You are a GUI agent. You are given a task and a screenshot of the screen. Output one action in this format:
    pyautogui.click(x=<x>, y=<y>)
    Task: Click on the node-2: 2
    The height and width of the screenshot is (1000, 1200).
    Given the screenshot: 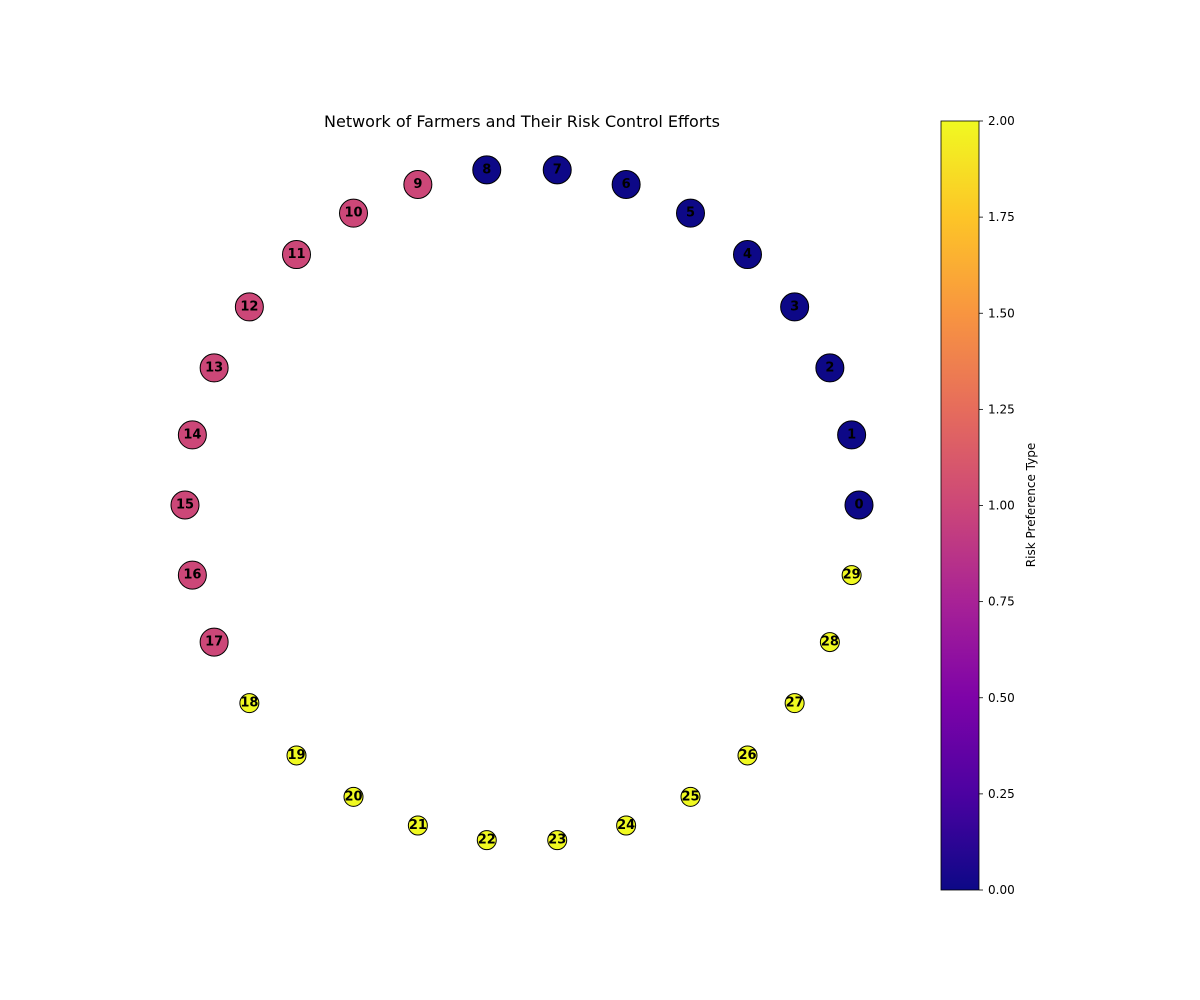 What is the action you would take?
    pyautogui.click(x=830, y=368)
    